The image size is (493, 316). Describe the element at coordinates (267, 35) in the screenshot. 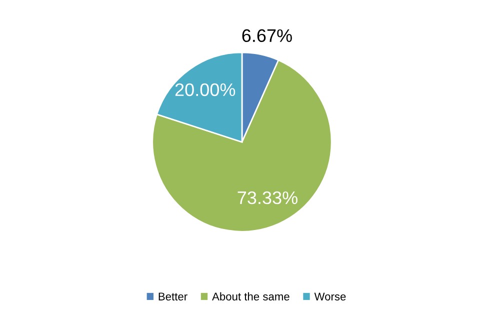

I see `data-label: 6.67%` at that location.